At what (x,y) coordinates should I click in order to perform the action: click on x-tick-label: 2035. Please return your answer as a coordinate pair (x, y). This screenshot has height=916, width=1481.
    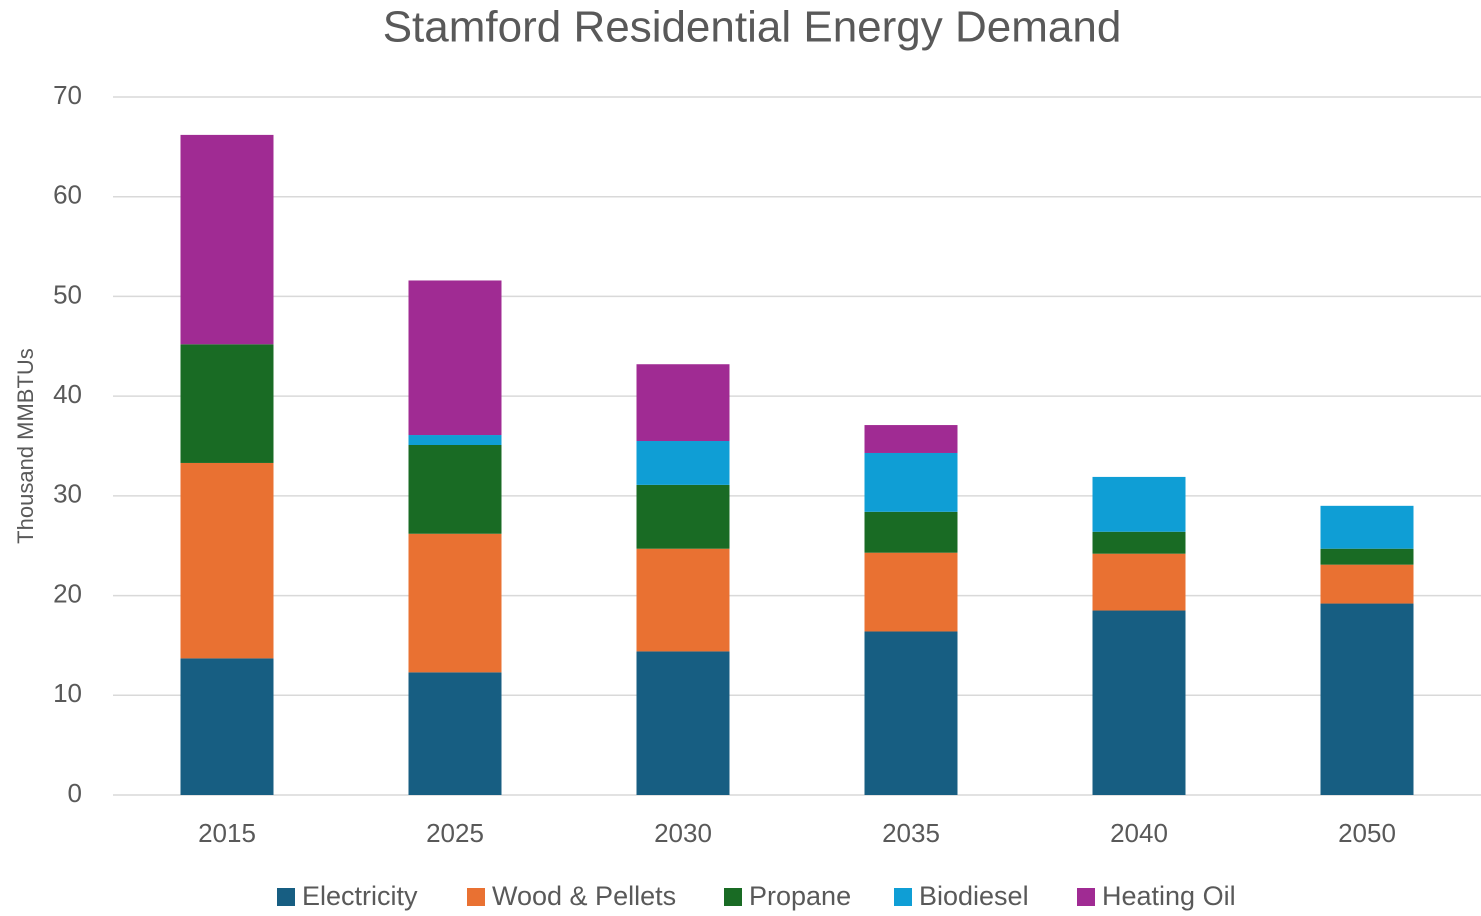
    Looking at the image, I should click on (911, 833).